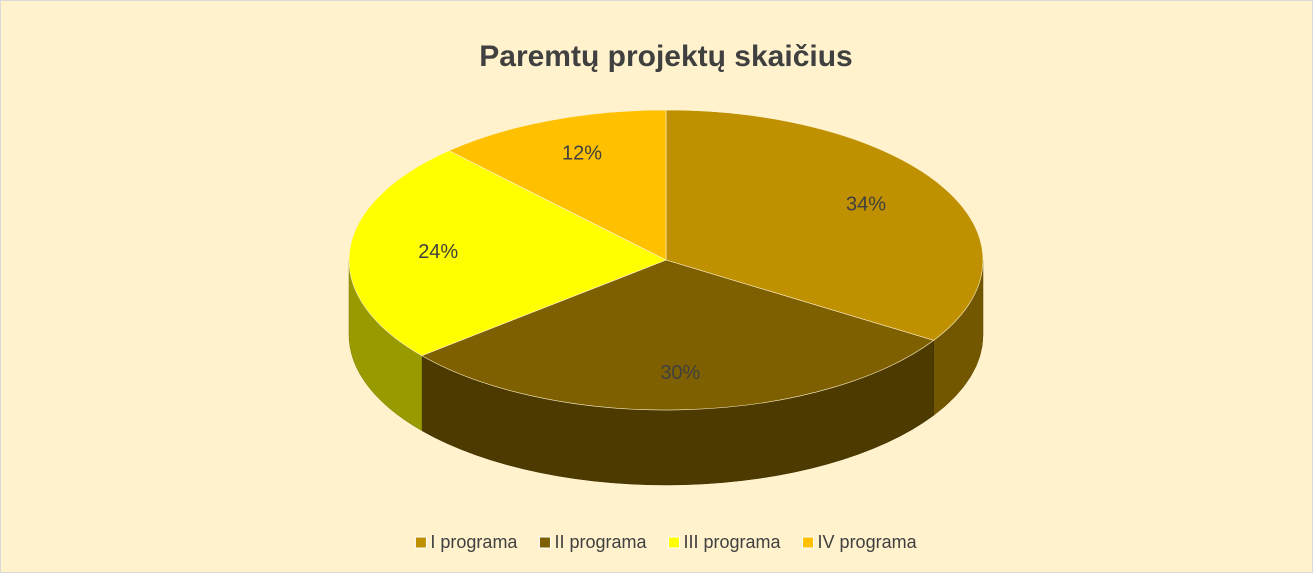 The height and width of the screenshot is (574, 1314). I want to click on data-label: 34%, so click(866, 204).